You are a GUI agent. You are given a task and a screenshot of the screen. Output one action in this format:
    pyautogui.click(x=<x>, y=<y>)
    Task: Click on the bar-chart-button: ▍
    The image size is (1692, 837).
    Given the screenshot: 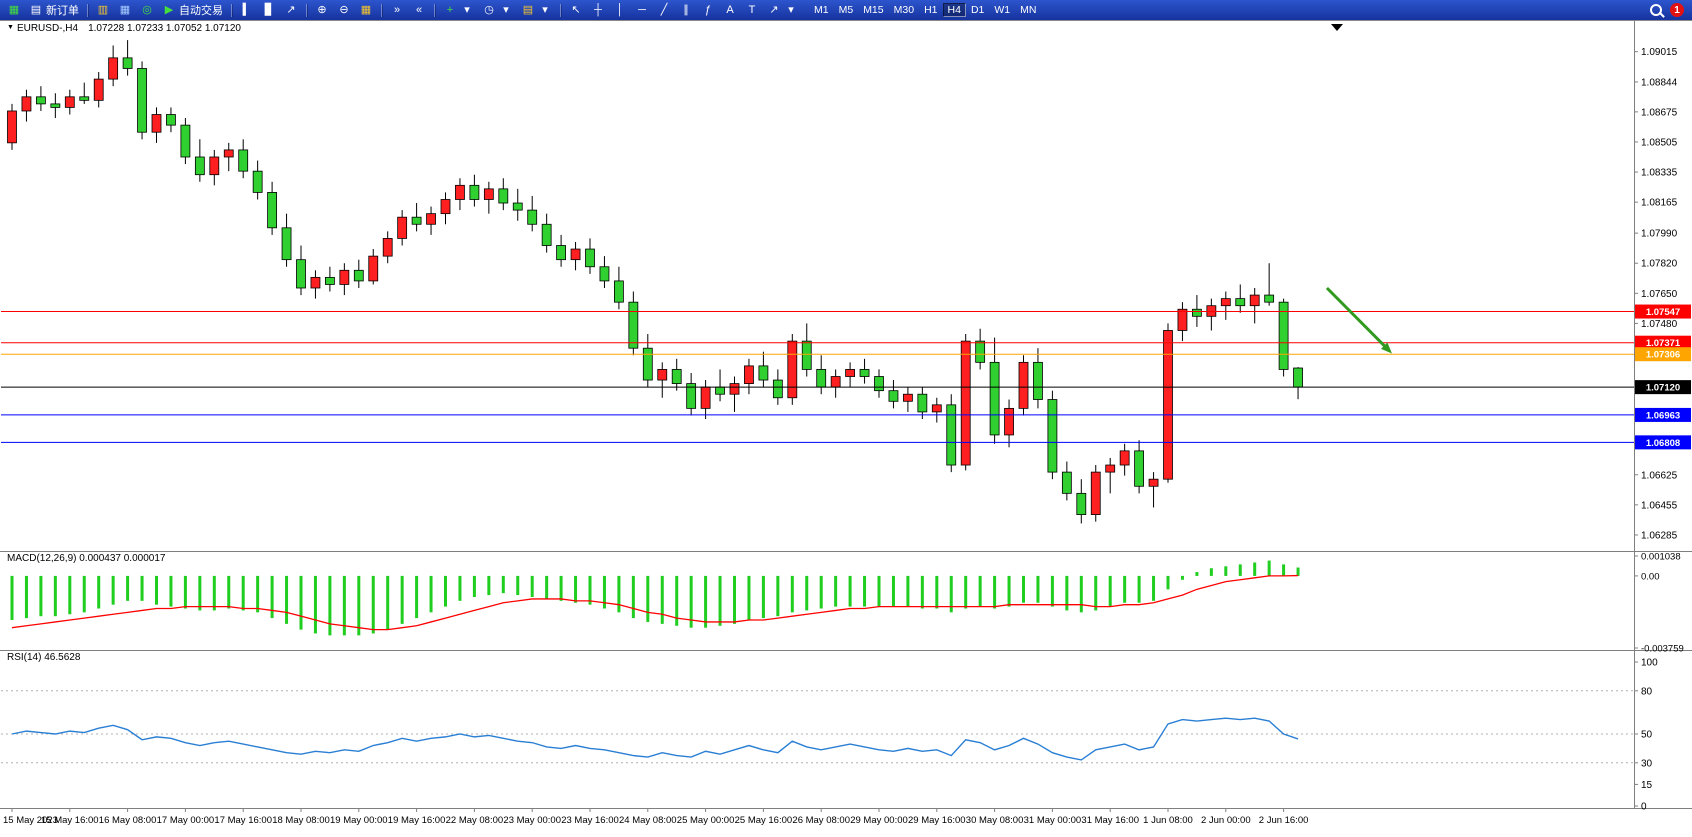 What is the action you would take?
    pyautogui.click(x=247, y=10)
    